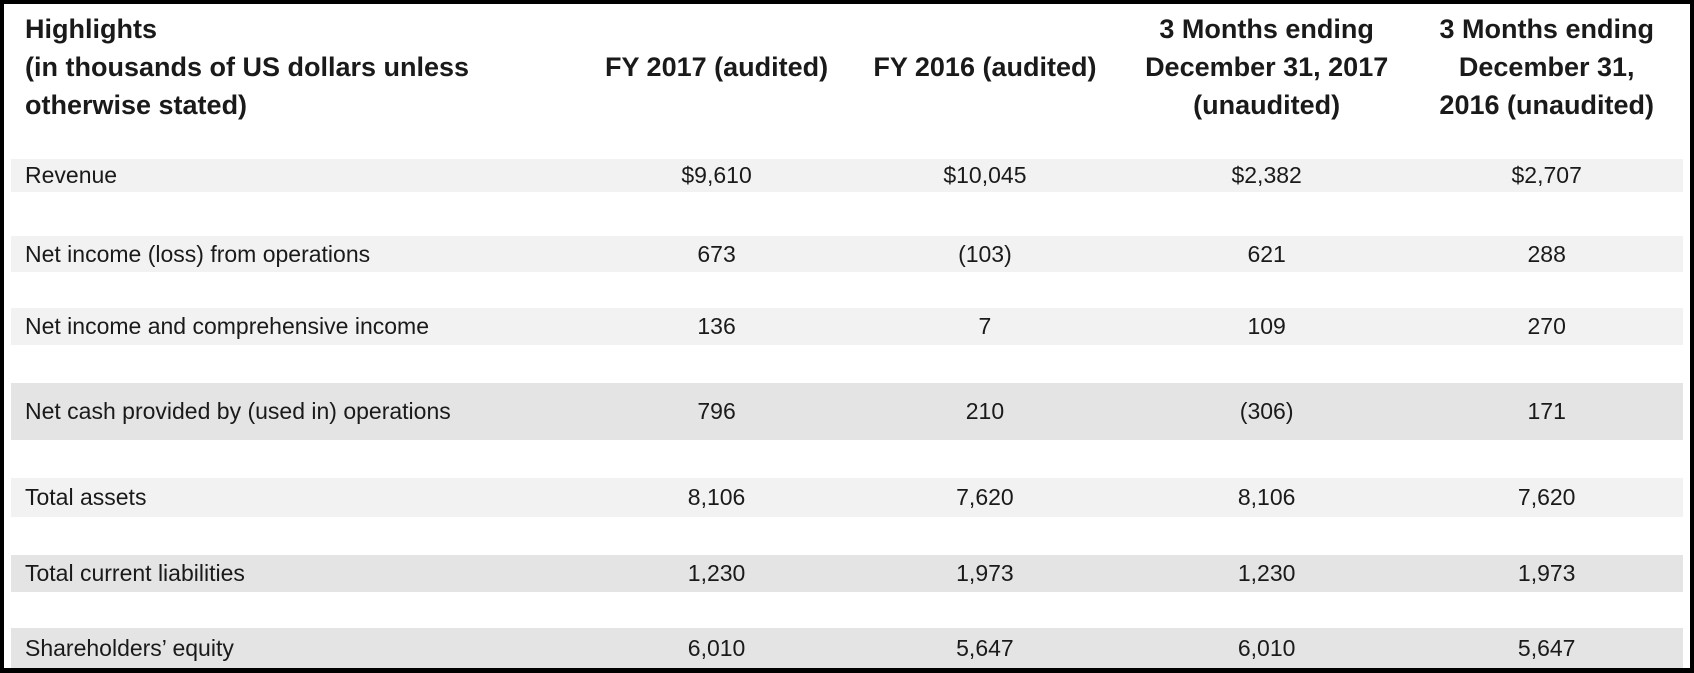  What do you see at coordinates (135, 573) in the screenshot?
I see `row-label: Total current liabilities` at bounding box center [135, 573].